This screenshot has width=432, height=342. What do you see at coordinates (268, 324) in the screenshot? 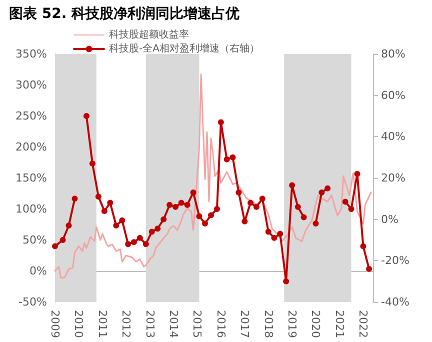
I see `x-tick-label: 2018` at bounding box center [268, 324].